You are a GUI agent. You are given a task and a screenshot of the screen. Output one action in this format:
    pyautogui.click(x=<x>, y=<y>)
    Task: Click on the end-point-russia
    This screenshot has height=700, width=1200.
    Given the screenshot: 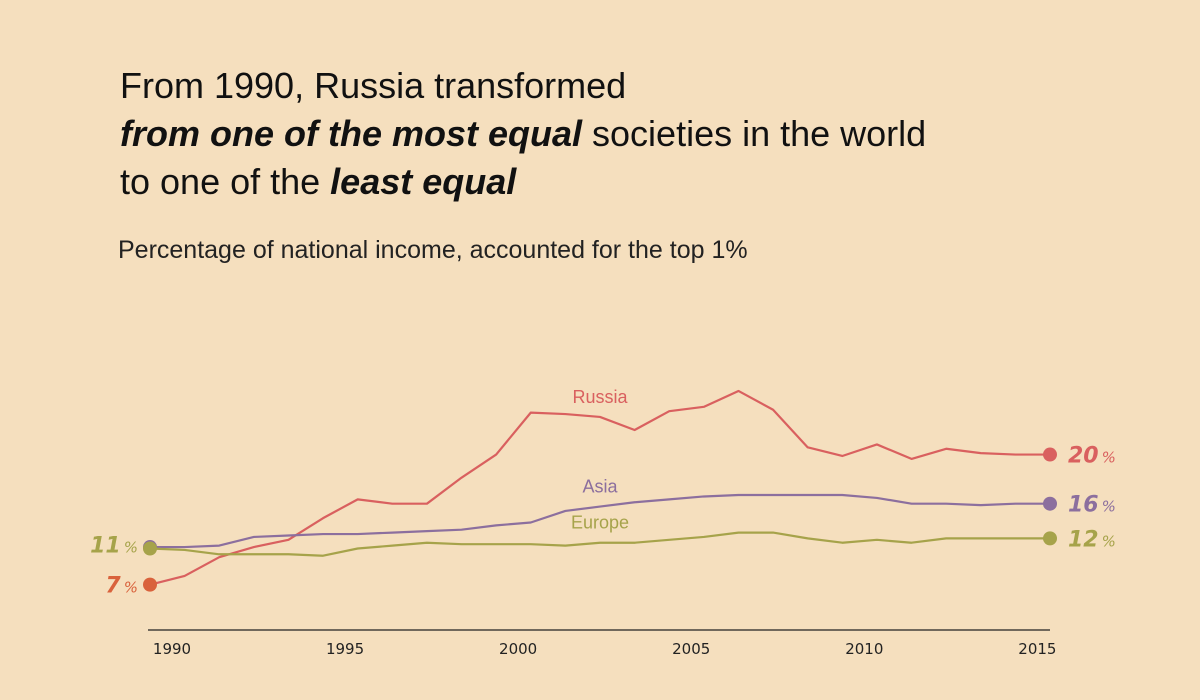 What is the action you would take?
    pyautogui.click(x=1050, y=454)
    